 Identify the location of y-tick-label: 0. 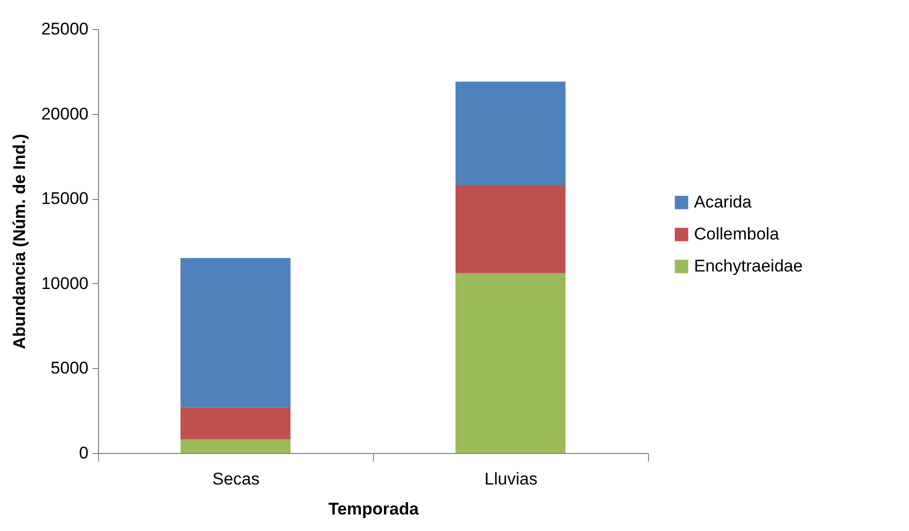
(83, 453).